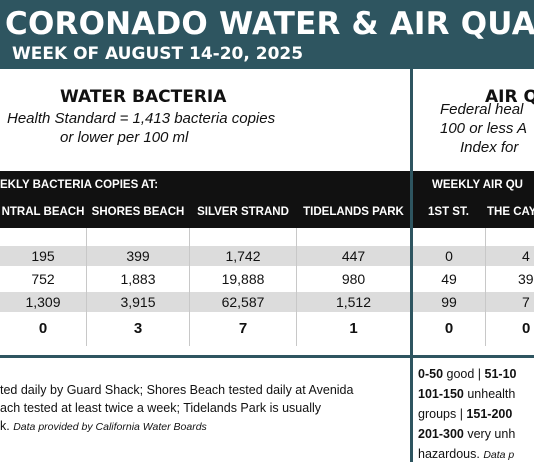 This screenshot has height=462, width=534. Describe the element at coordinates (243, 212) in the screenshot. I see `col-silver-strand: SILVER STRAND` at that location.